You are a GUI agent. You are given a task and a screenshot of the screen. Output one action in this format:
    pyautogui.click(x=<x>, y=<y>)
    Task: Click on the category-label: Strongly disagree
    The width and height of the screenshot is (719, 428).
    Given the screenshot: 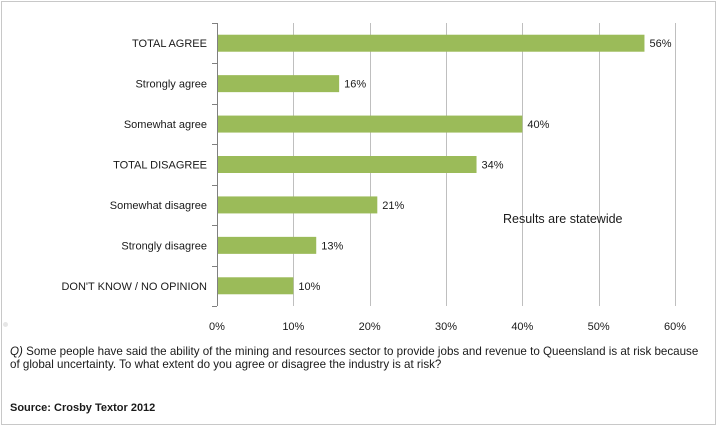 What is the action you would take?
    pyautogui.click(x=164, y=246)
    